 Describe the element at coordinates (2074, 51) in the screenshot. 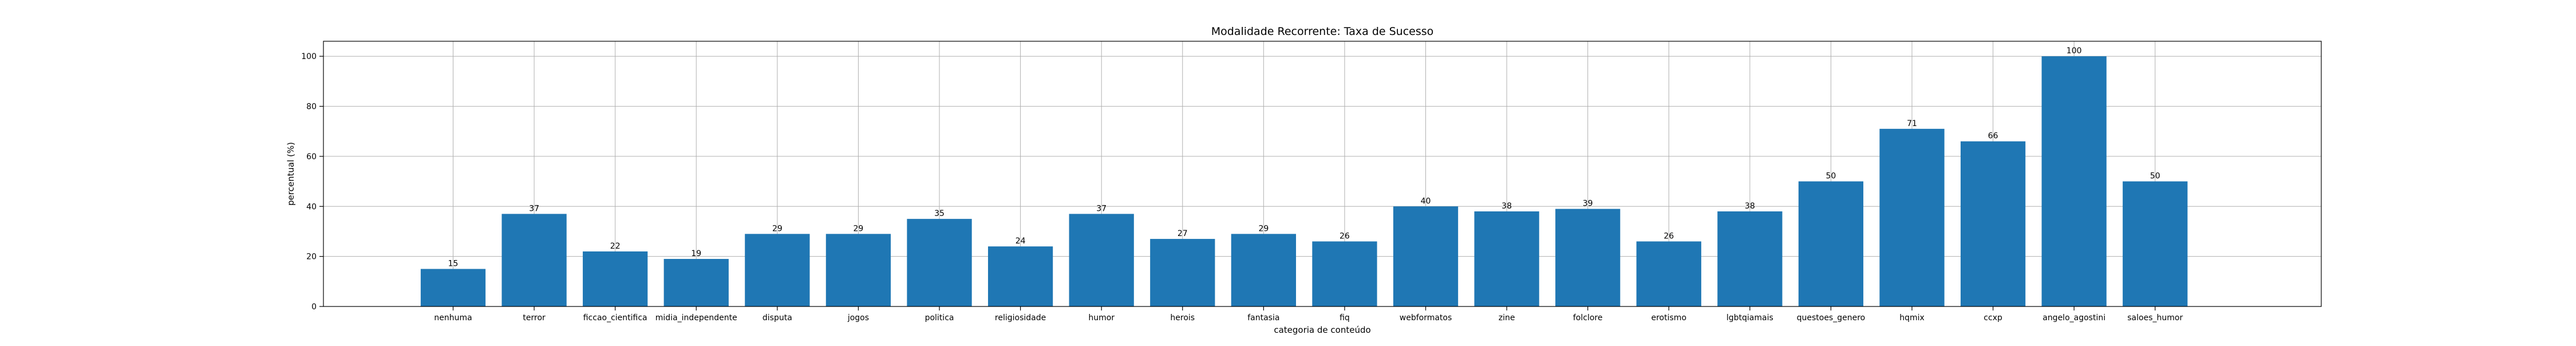

I see `bar-value-label: 100` at that location.